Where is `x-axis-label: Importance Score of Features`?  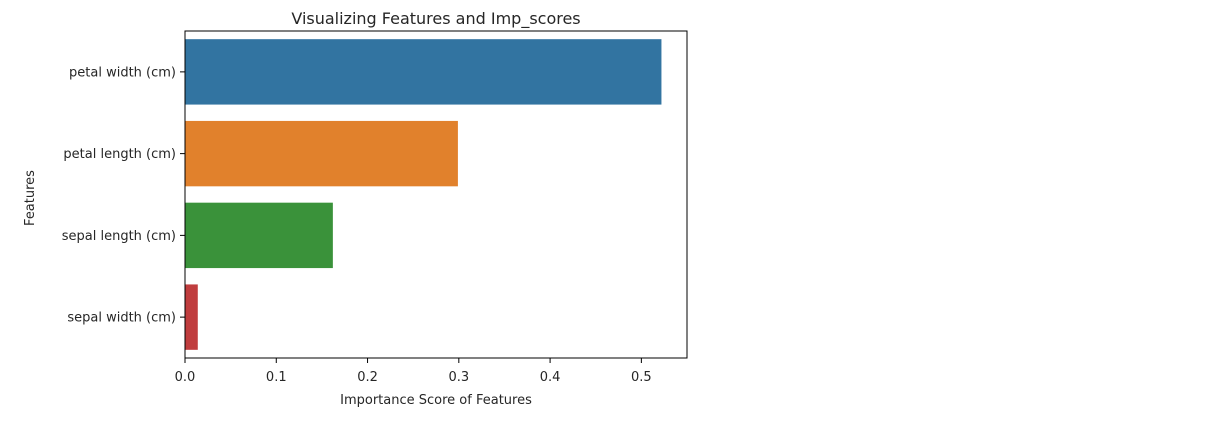
x-axis-label: Importance Score of Features is located at coordinates (436, 400).